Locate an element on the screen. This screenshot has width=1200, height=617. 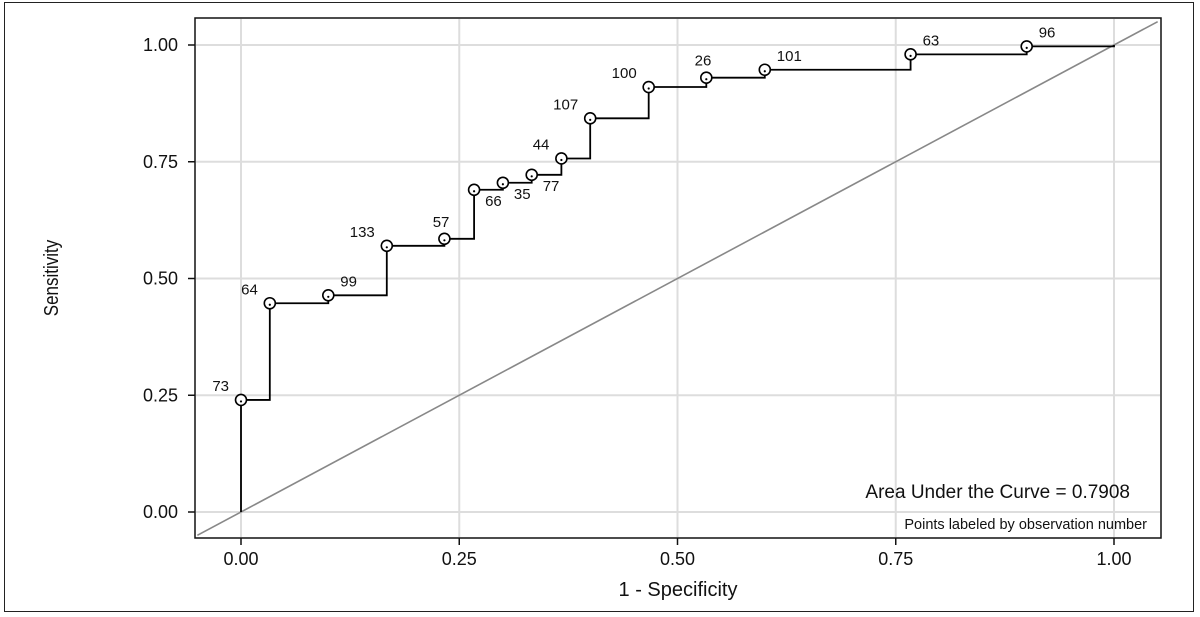
point-label: 57 is located at coordinates (441, 222).